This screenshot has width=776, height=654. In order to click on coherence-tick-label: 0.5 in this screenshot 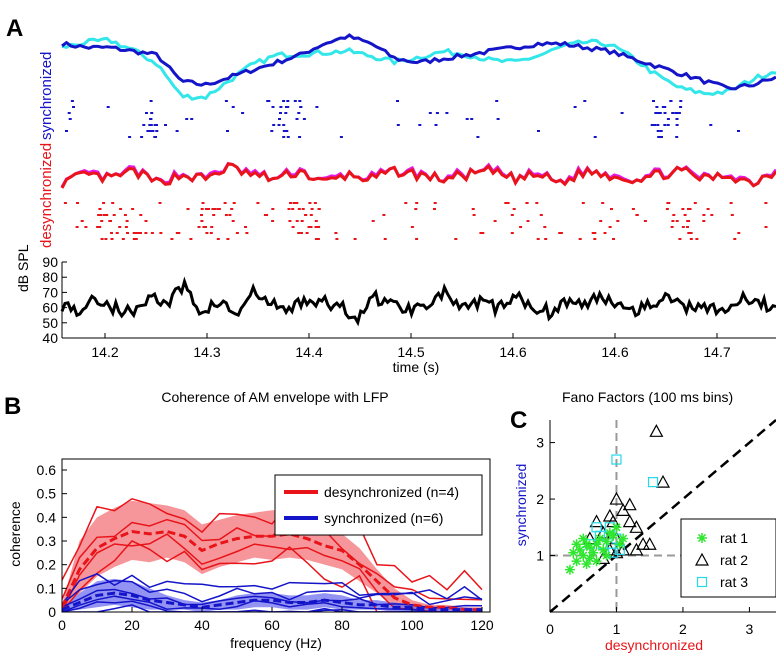, I will do `click(47, 494)`.